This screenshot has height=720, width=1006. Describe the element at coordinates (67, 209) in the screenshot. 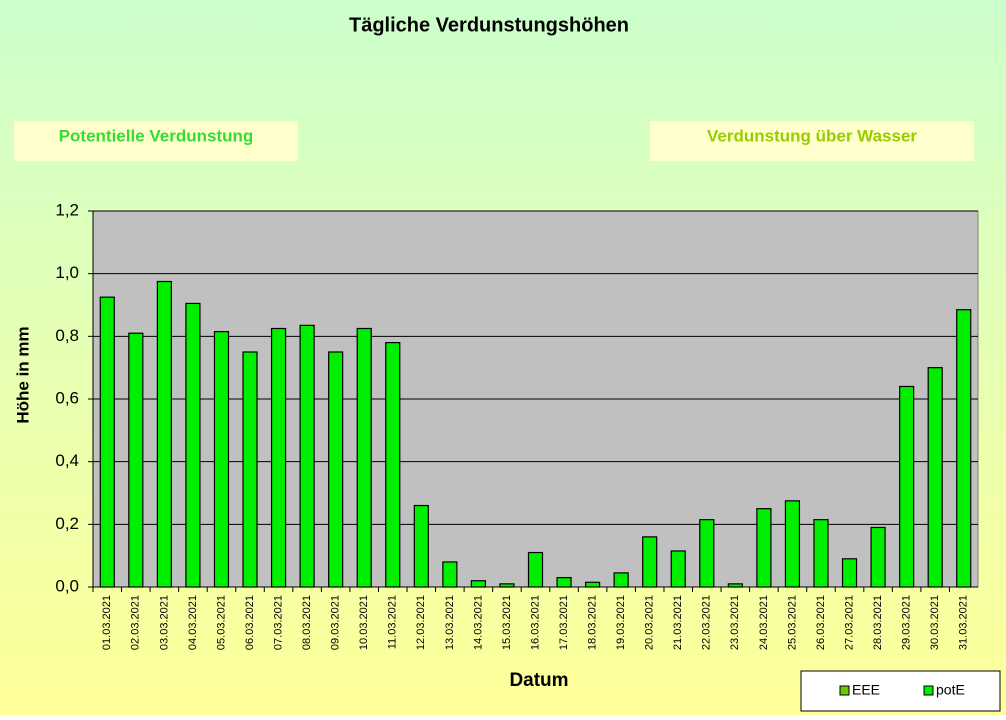

I see `y-tick-label: 1,2` at that location.